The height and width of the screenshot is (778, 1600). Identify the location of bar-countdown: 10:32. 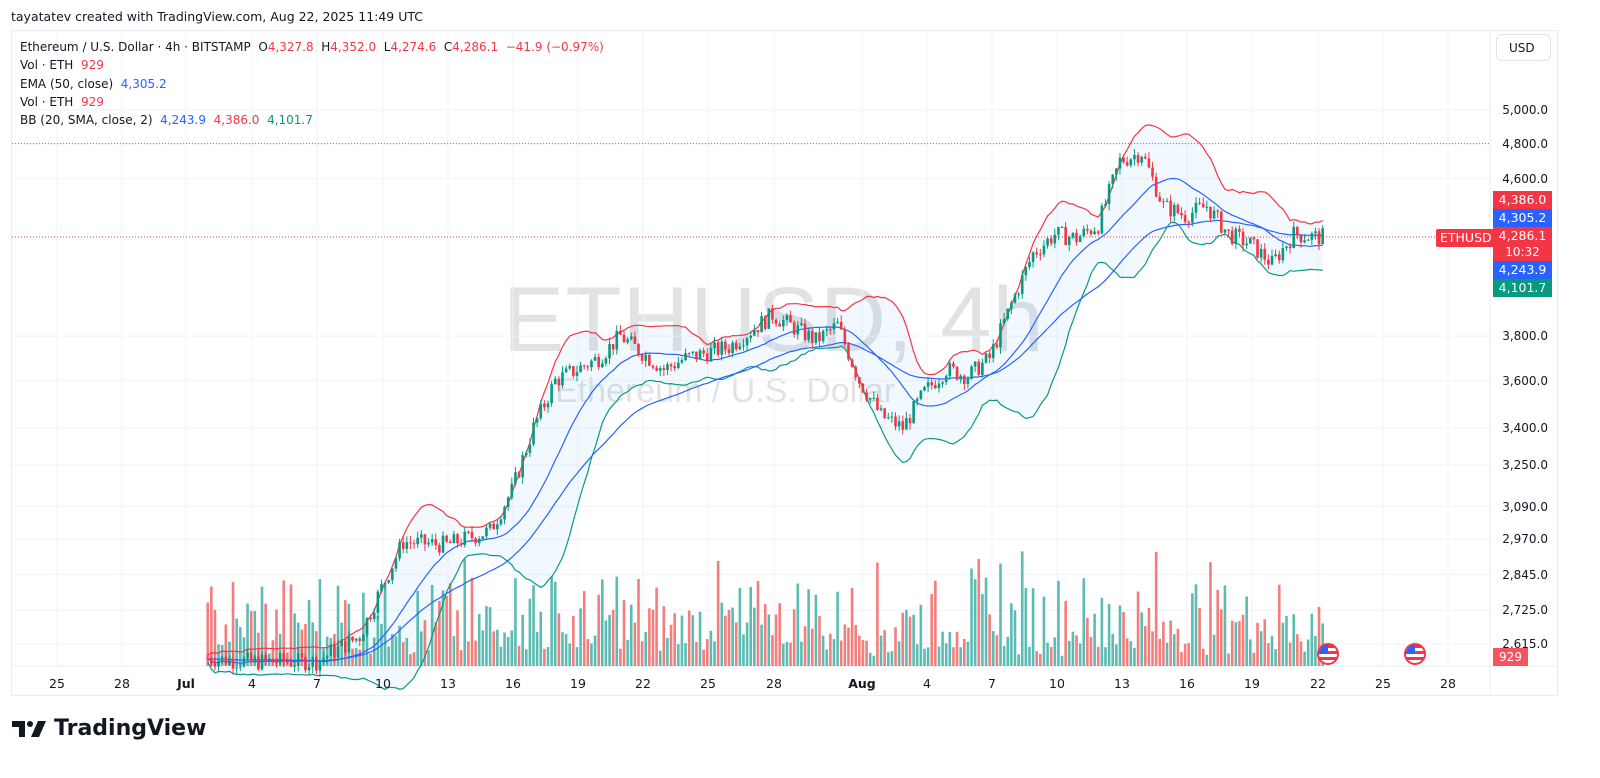
(1522, 252).